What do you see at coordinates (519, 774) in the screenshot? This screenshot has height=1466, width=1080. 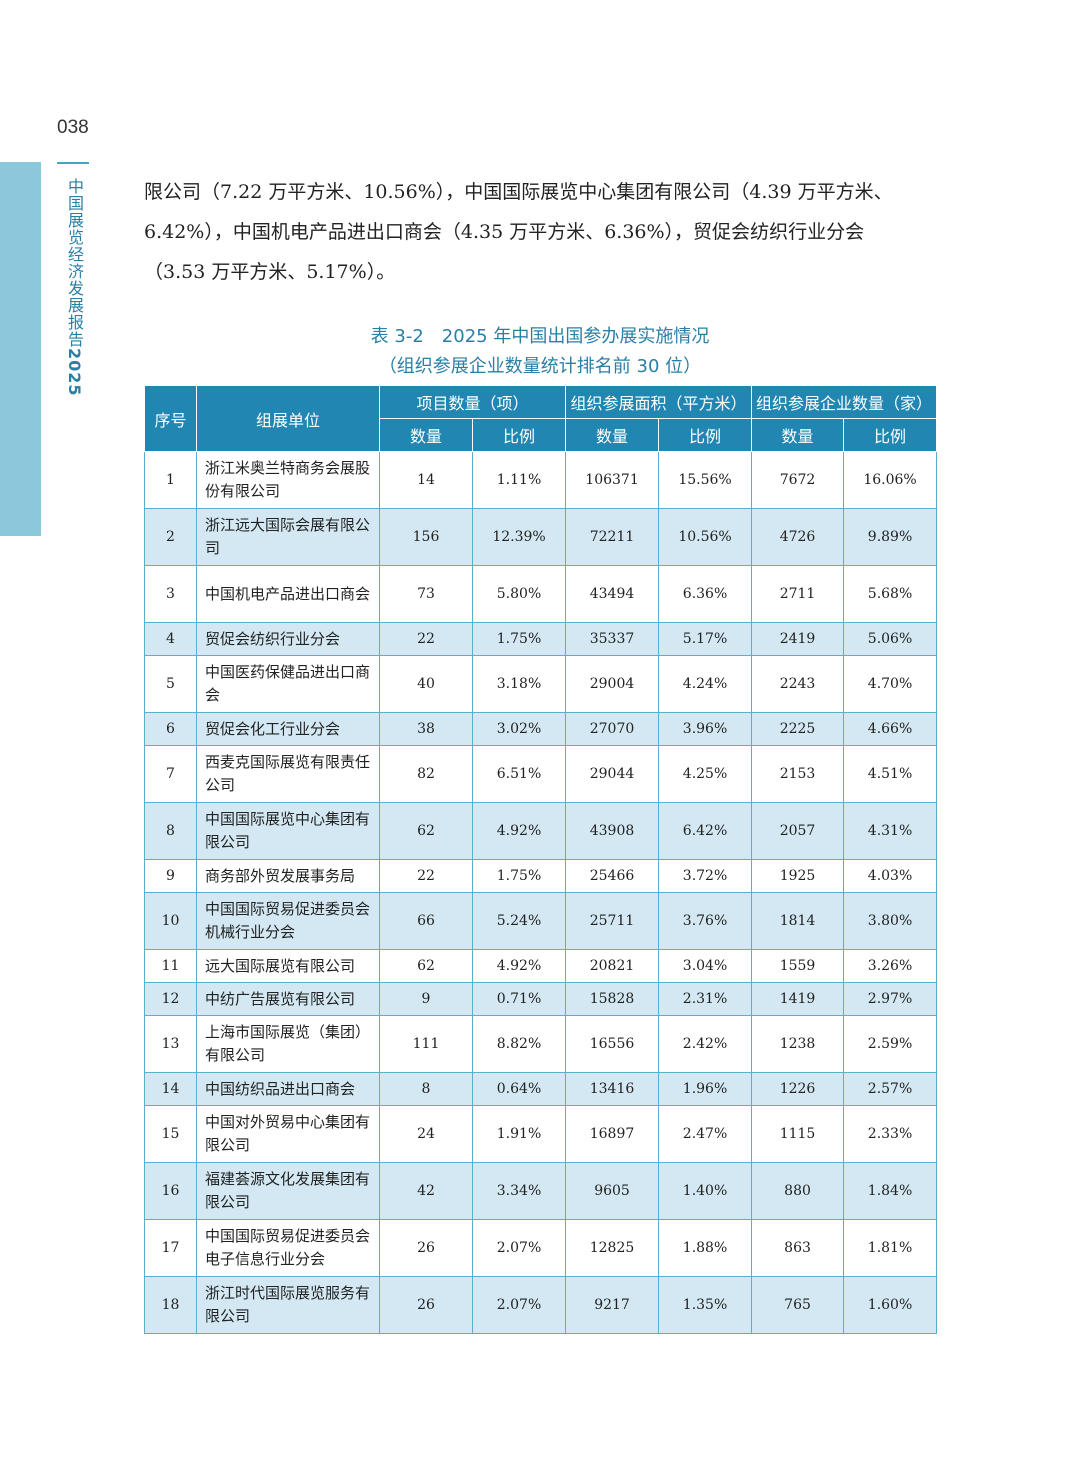 I see `cell-project-ratio: 6.51%` at bounding box center [519, 774].